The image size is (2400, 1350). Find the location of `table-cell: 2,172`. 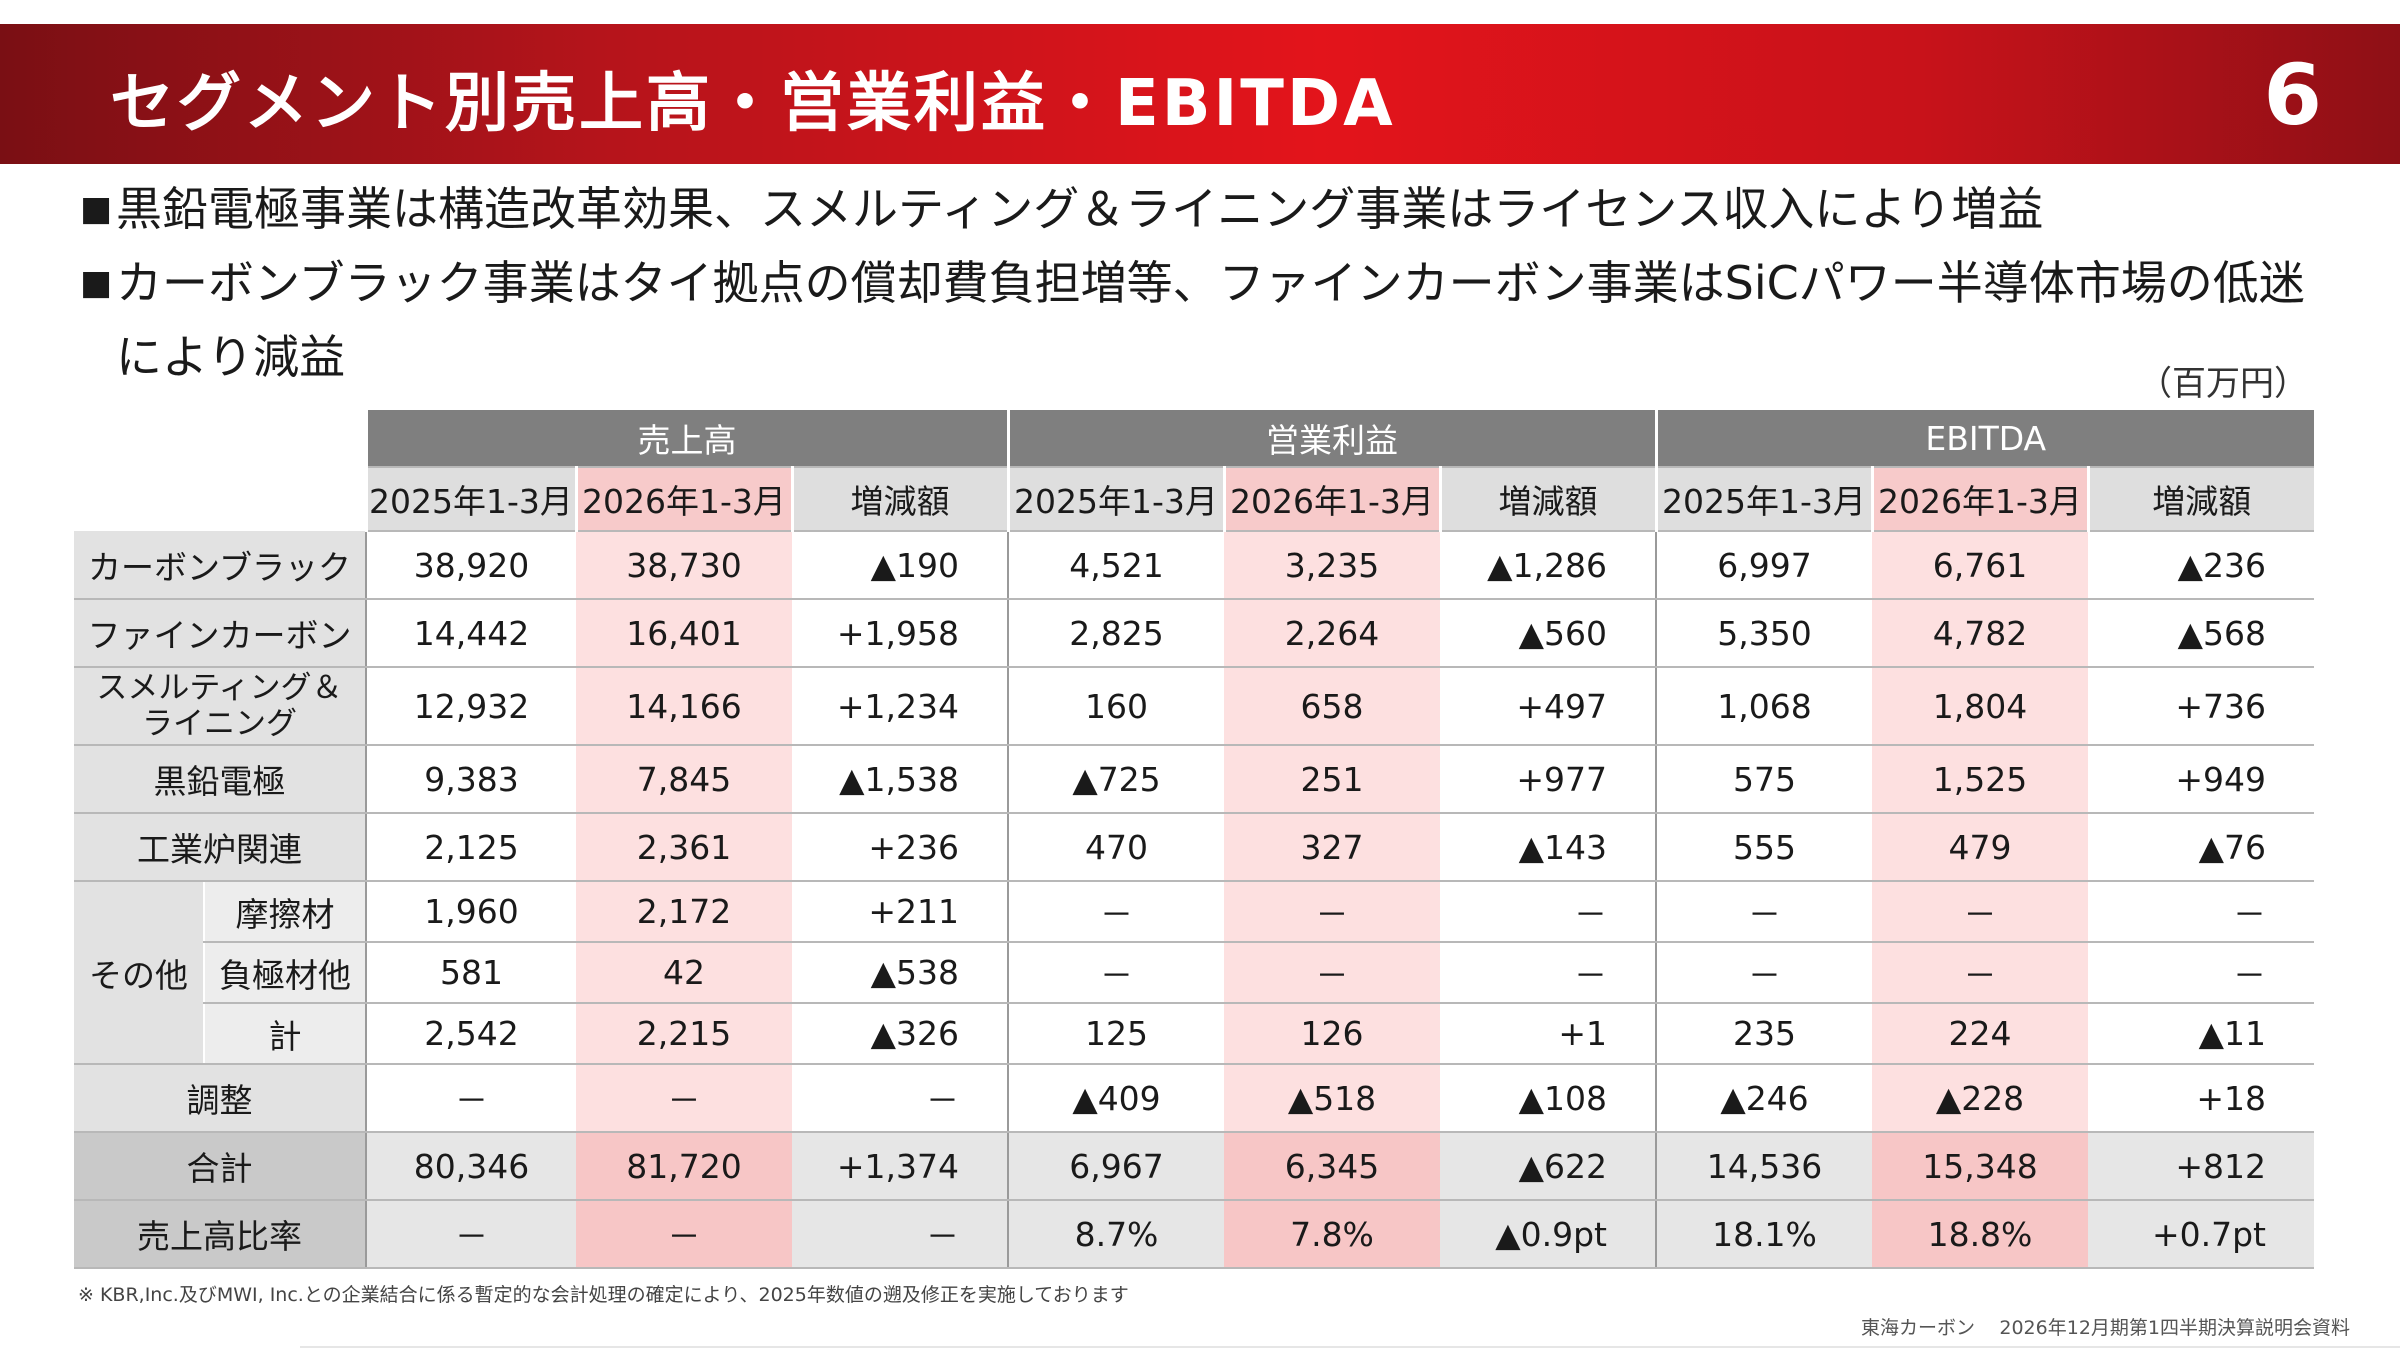

table-cell: 2,172 is located at coordinates (684, 912).